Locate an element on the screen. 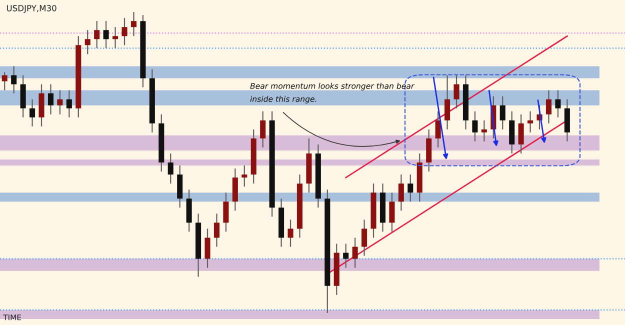 This screenshot has width=625, height=325. chart-title: USDJPY,M30 is located at coordinates (31, 9).